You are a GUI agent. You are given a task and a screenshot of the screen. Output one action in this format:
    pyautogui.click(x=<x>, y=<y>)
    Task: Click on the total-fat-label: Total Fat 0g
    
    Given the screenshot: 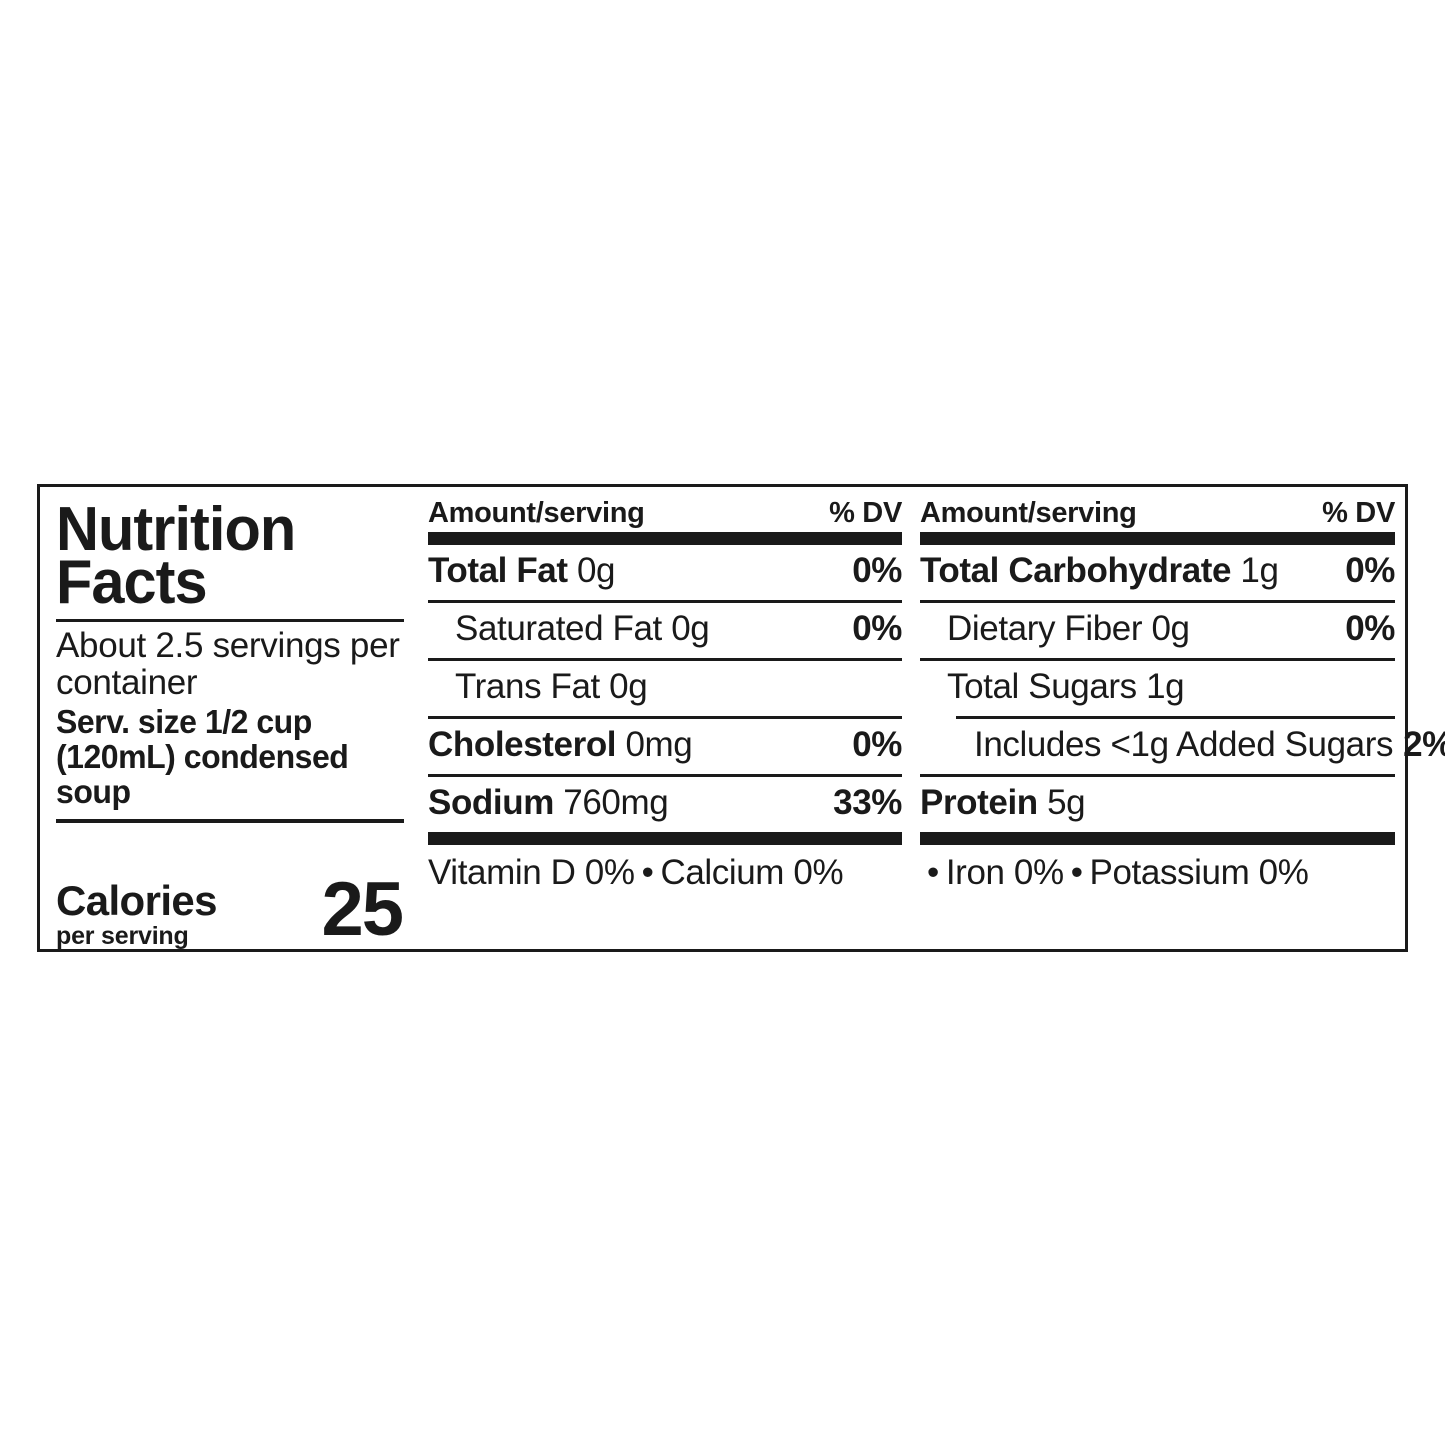 What is the action you would take?
    pyautogui.click(x=522, y=570)
    